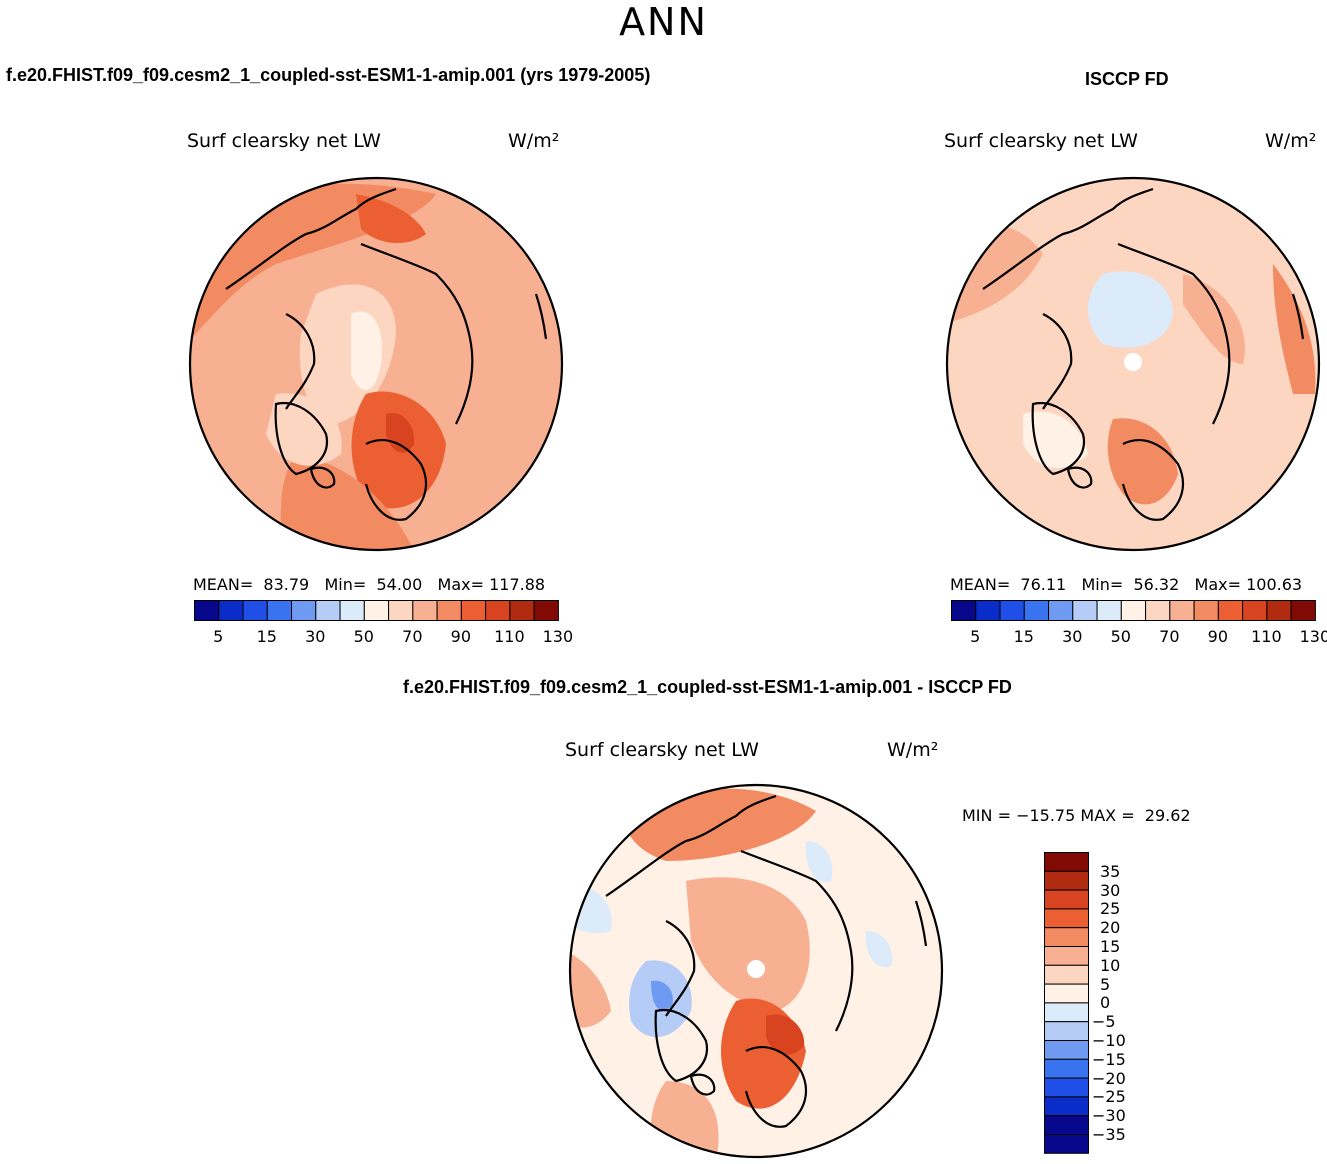 Image resolution: width=1327 pixels, height=1164 pixels. What do you see at coordinates (913, 750) in the screenshot?
I see `diff-units: W/m²` at bounding box center [913, 750].